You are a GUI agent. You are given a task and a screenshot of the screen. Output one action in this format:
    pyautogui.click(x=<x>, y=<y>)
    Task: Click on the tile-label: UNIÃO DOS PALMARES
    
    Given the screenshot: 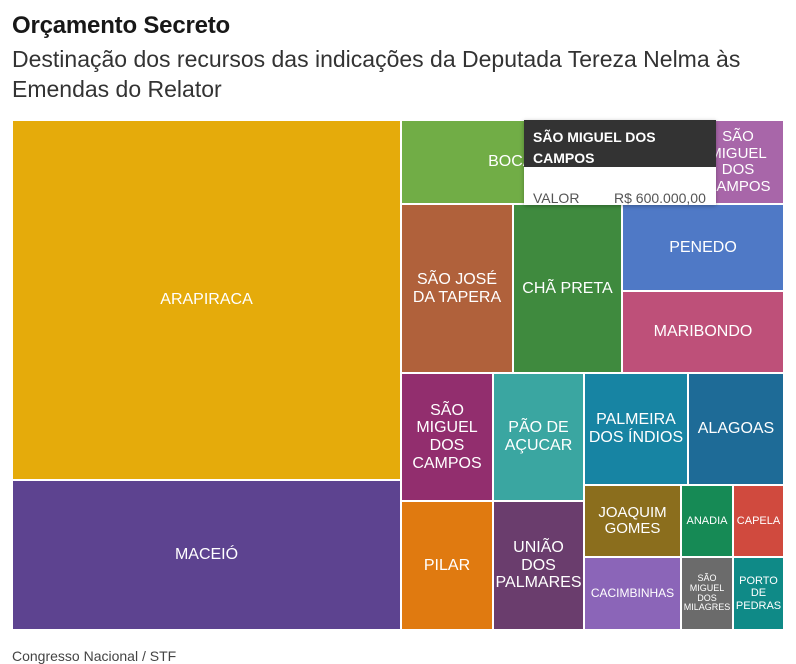 What is the action you would take?
    pyautogui.click(x=538, y=565)
    